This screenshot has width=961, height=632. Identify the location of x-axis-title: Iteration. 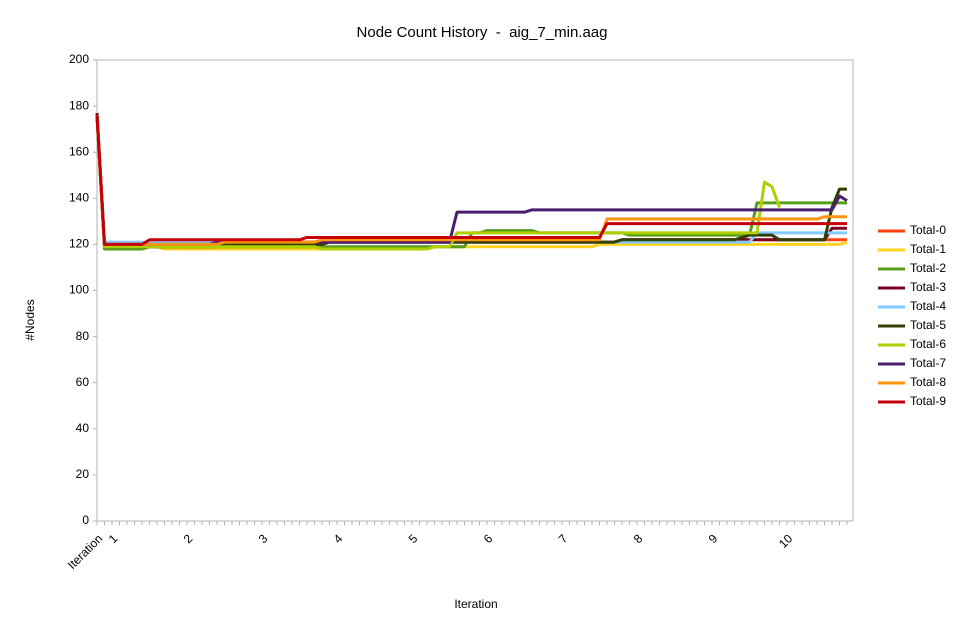
(475, 604).